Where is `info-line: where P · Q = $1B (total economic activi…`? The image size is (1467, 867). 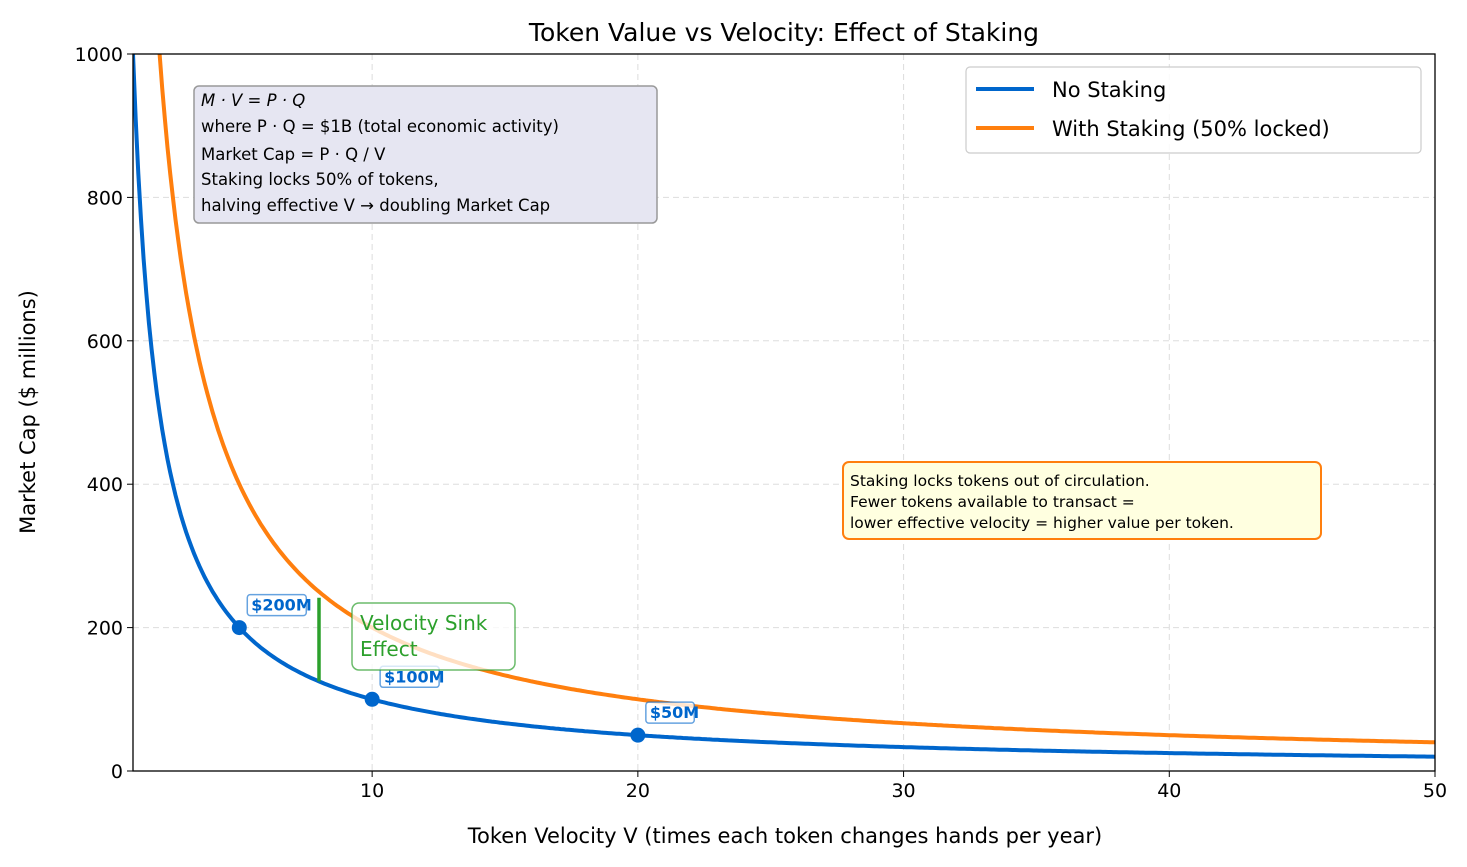 info-line: where P · Q = $1B (total economic activi… is located at coordinates (380, 126).